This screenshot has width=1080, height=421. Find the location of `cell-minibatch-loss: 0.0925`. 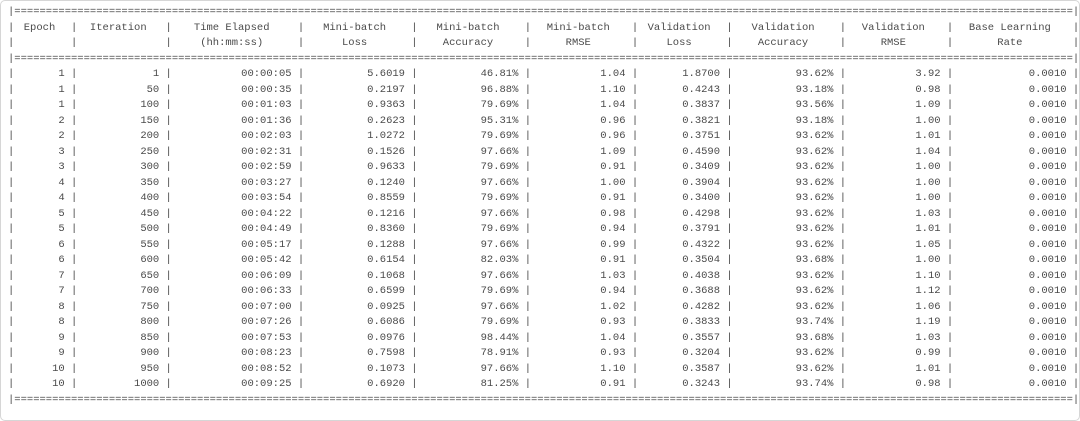

cell-minibatch-loss: 0.0925 is located at coordinates (386, 306).